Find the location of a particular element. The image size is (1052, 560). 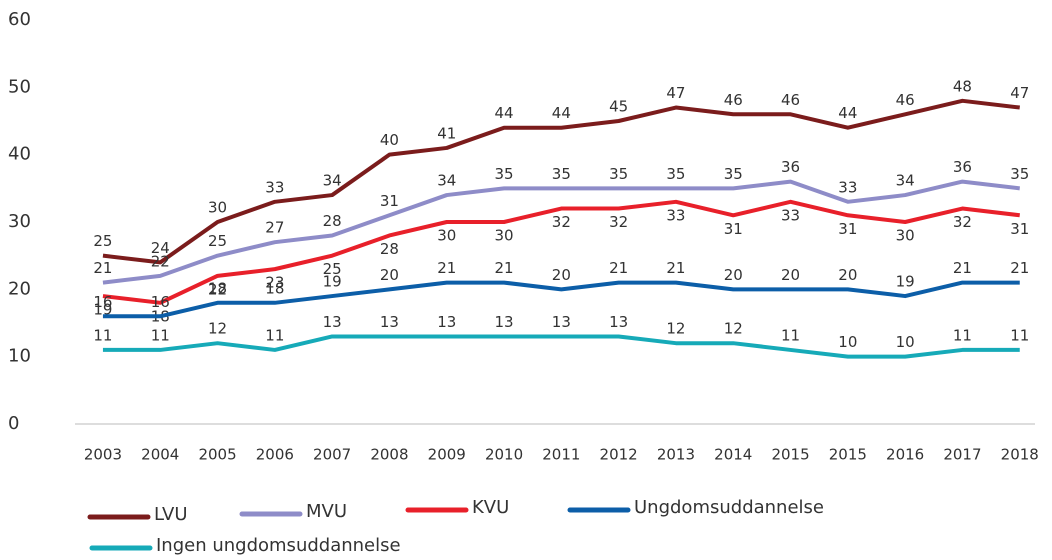

y-tick-label: 0 is located at coordinates (13, 423).